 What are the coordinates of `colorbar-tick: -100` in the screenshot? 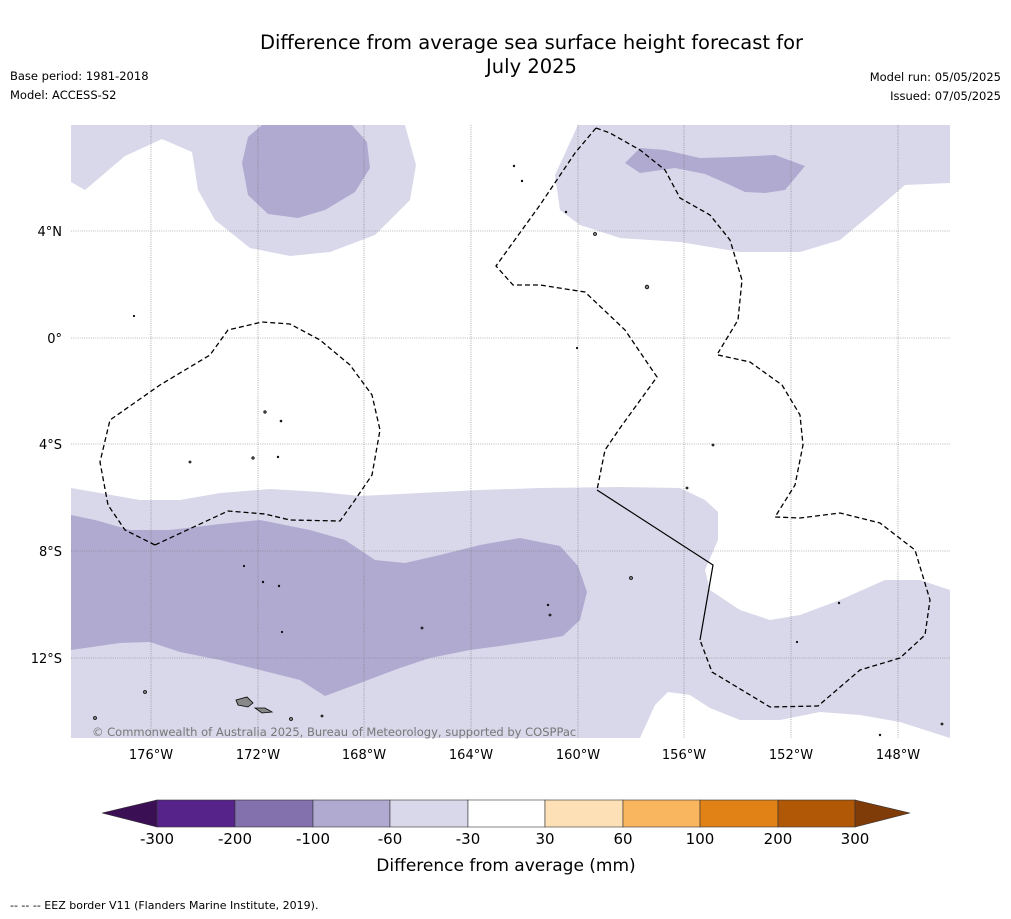 It's located at (313, 839).